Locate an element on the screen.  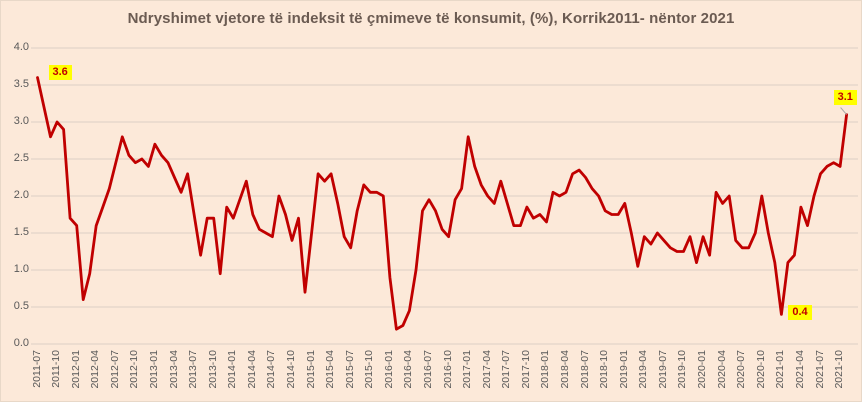
y-axis-tick-label: 3.5 is located at coordinates (21, 84).